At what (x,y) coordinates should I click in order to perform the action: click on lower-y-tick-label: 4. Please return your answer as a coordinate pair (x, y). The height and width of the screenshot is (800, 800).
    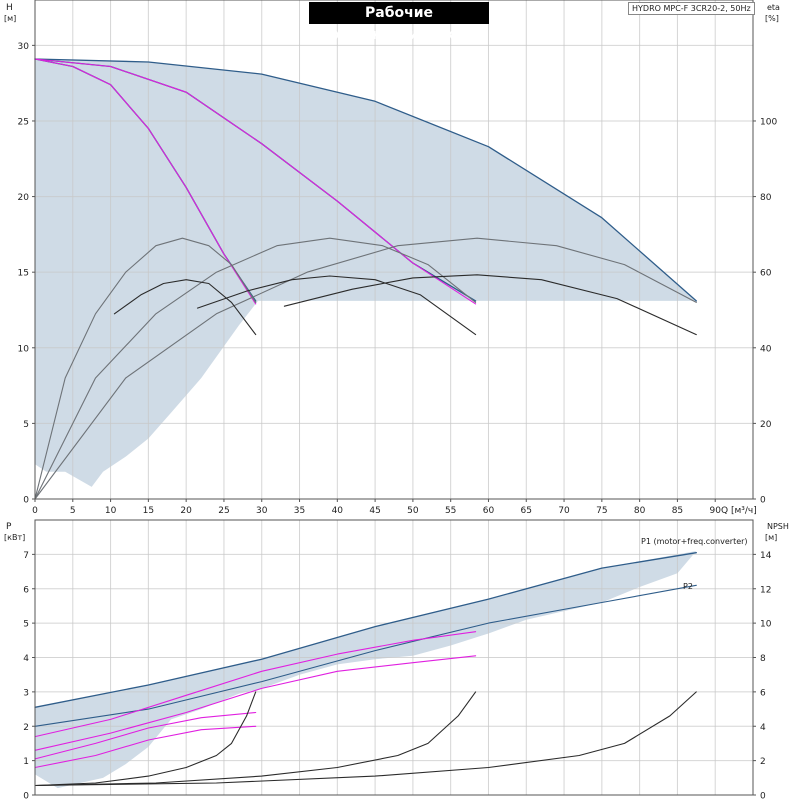
    Looking at the image, I should click on (26, 659).